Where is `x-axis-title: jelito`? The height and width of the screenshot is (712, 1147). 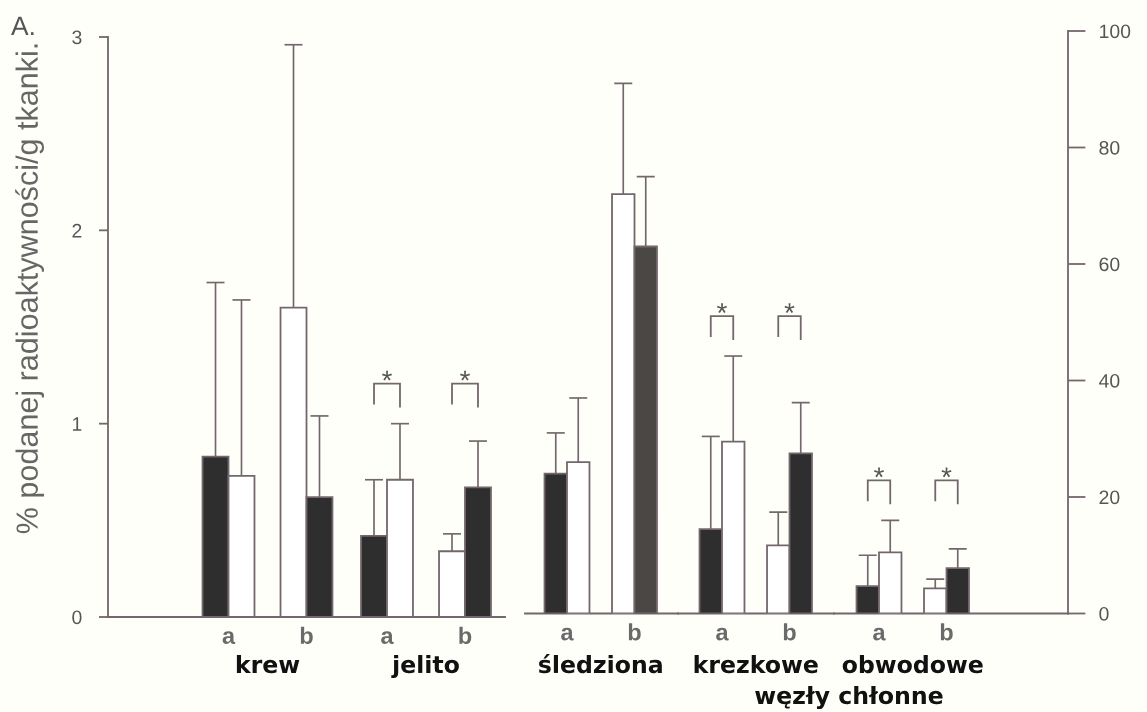
x-axis-title: jelito is located at coordinates (425, 667).